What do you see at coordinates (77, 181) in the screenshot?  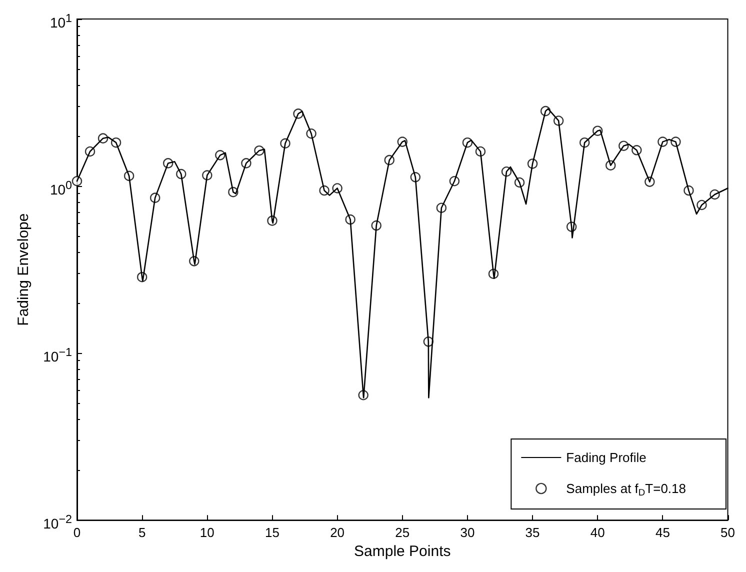 I see `point` at bounding box center [77, 181].